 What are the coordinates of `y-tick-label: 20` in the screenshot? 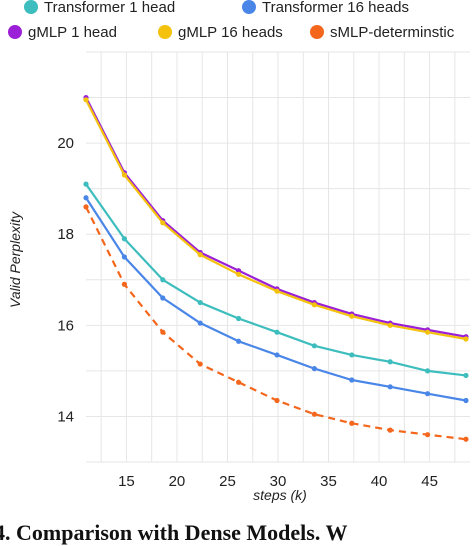 It's located at (65, 143).